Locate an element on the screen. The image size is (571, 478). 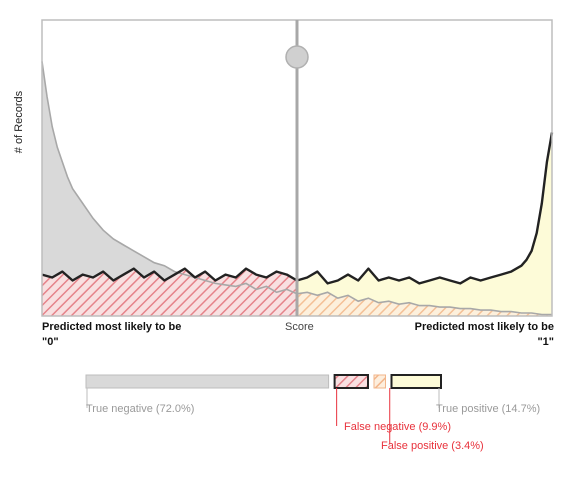
legend-true-negative: True negative (72.0%) is located at coordinates (140, 409).